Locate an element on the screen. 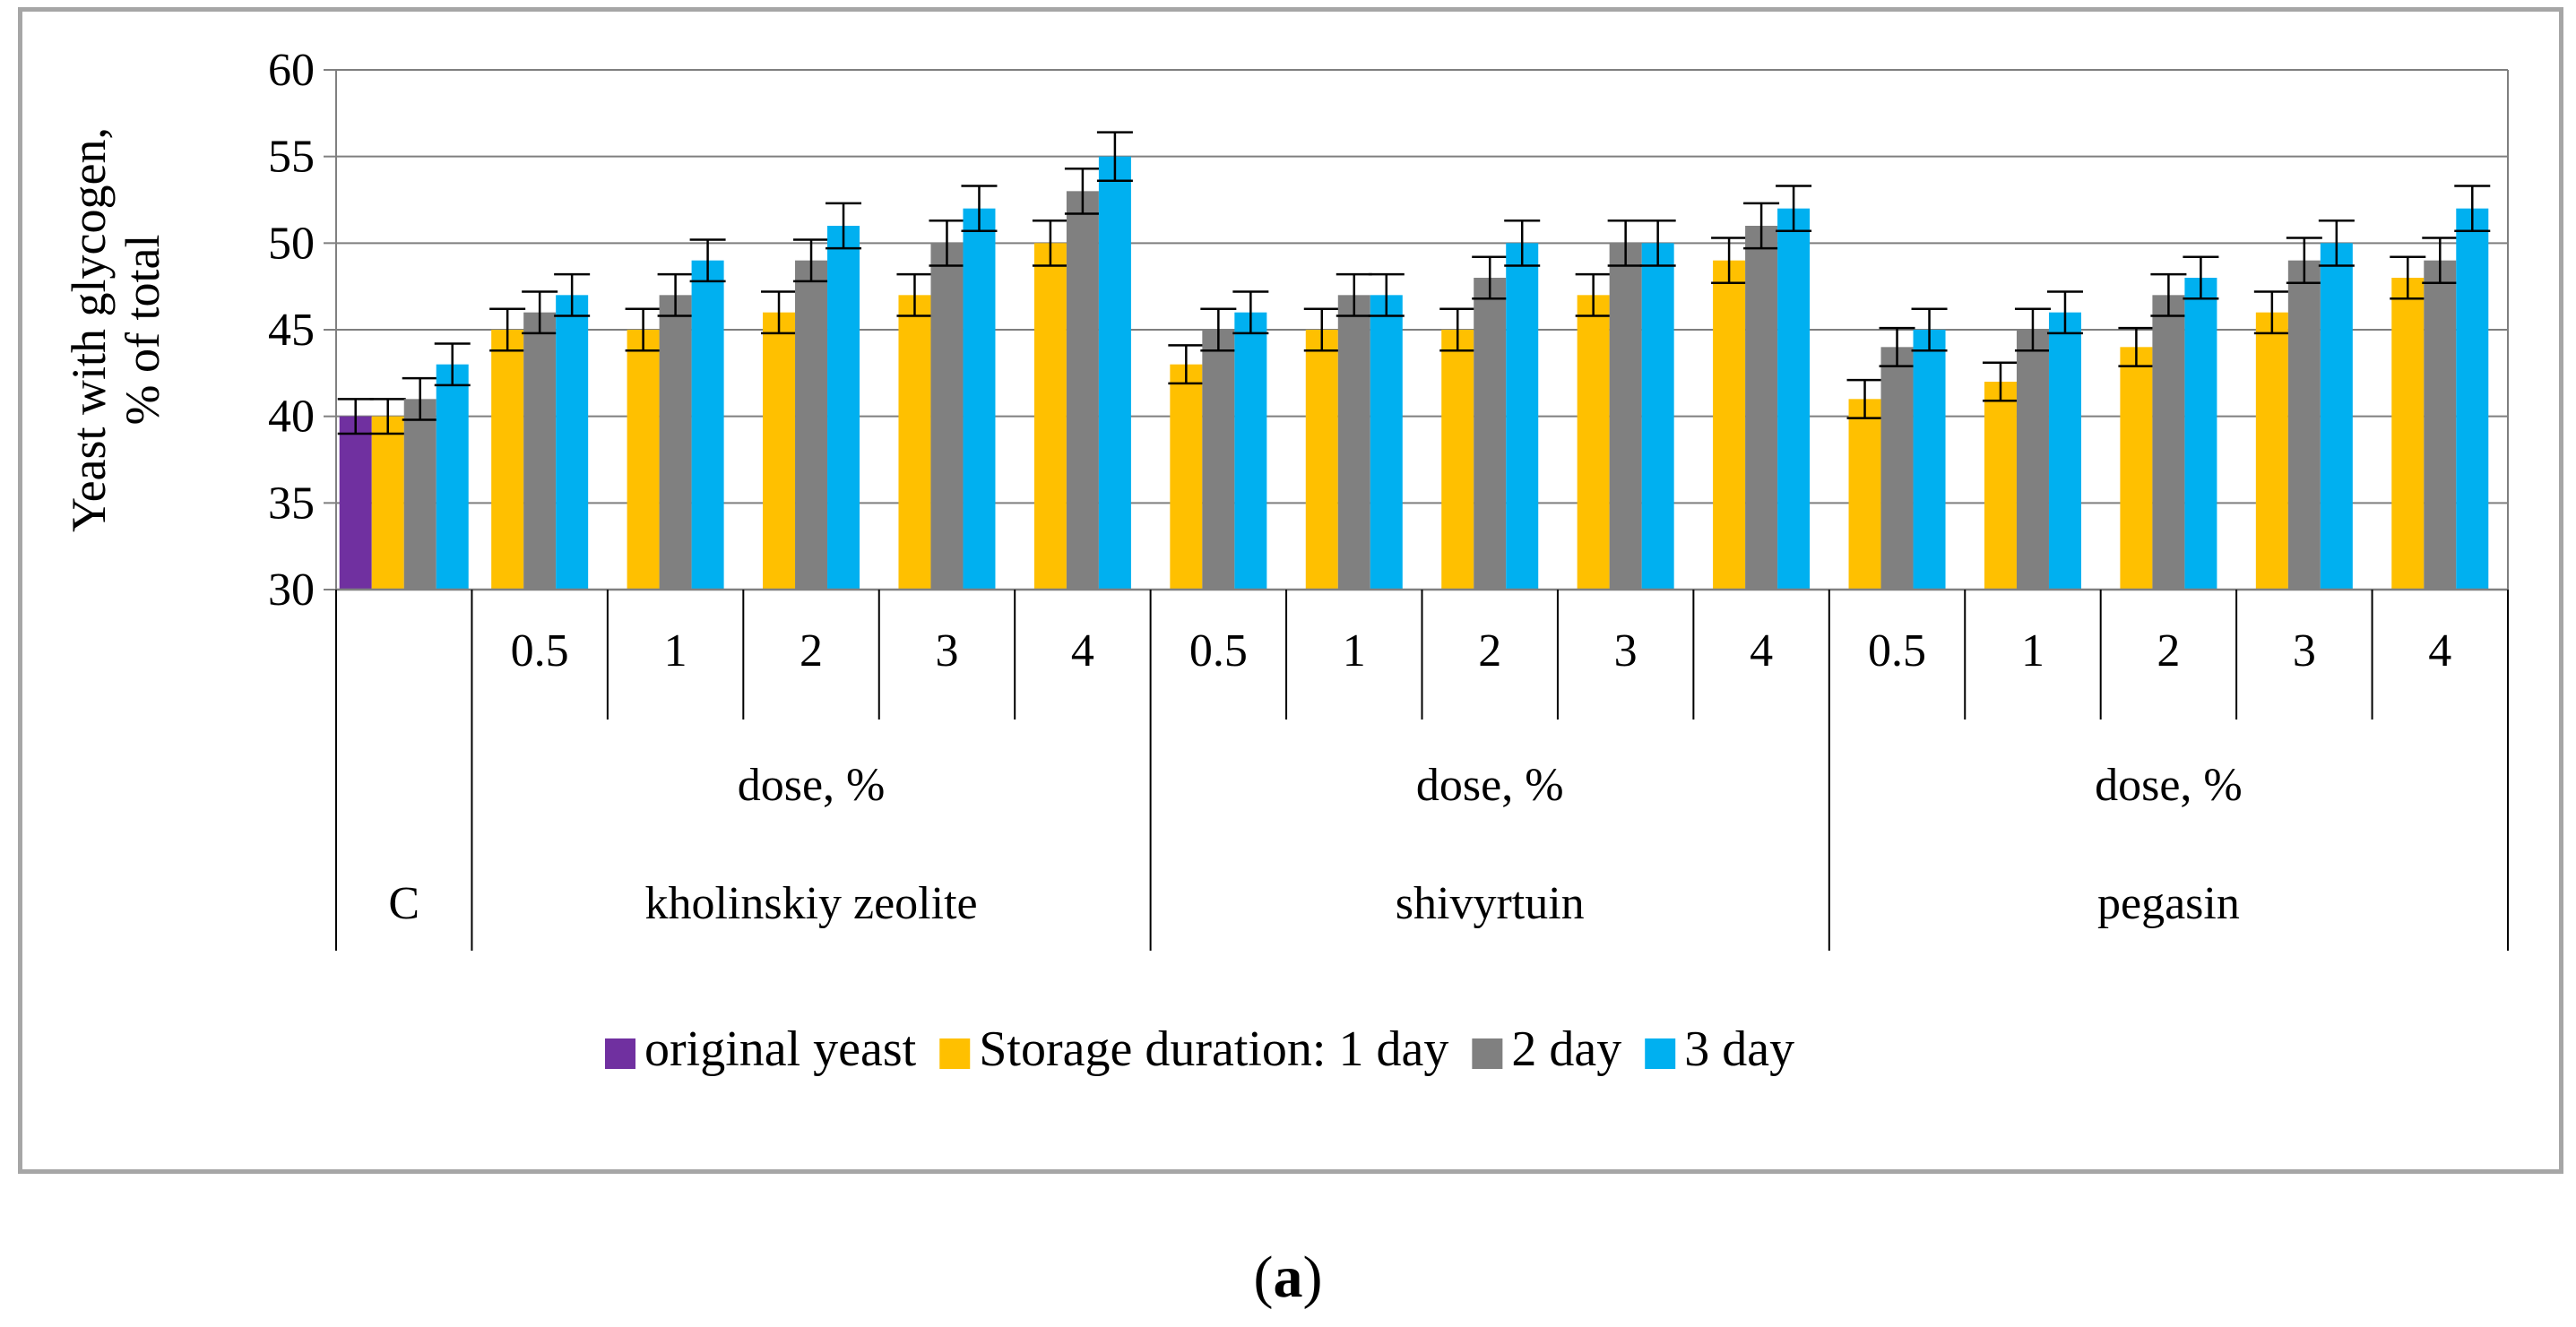 The width and height of the screenshot is (2576, 1327). legend-label: 3 day is located at coordinates (1739, 1049).